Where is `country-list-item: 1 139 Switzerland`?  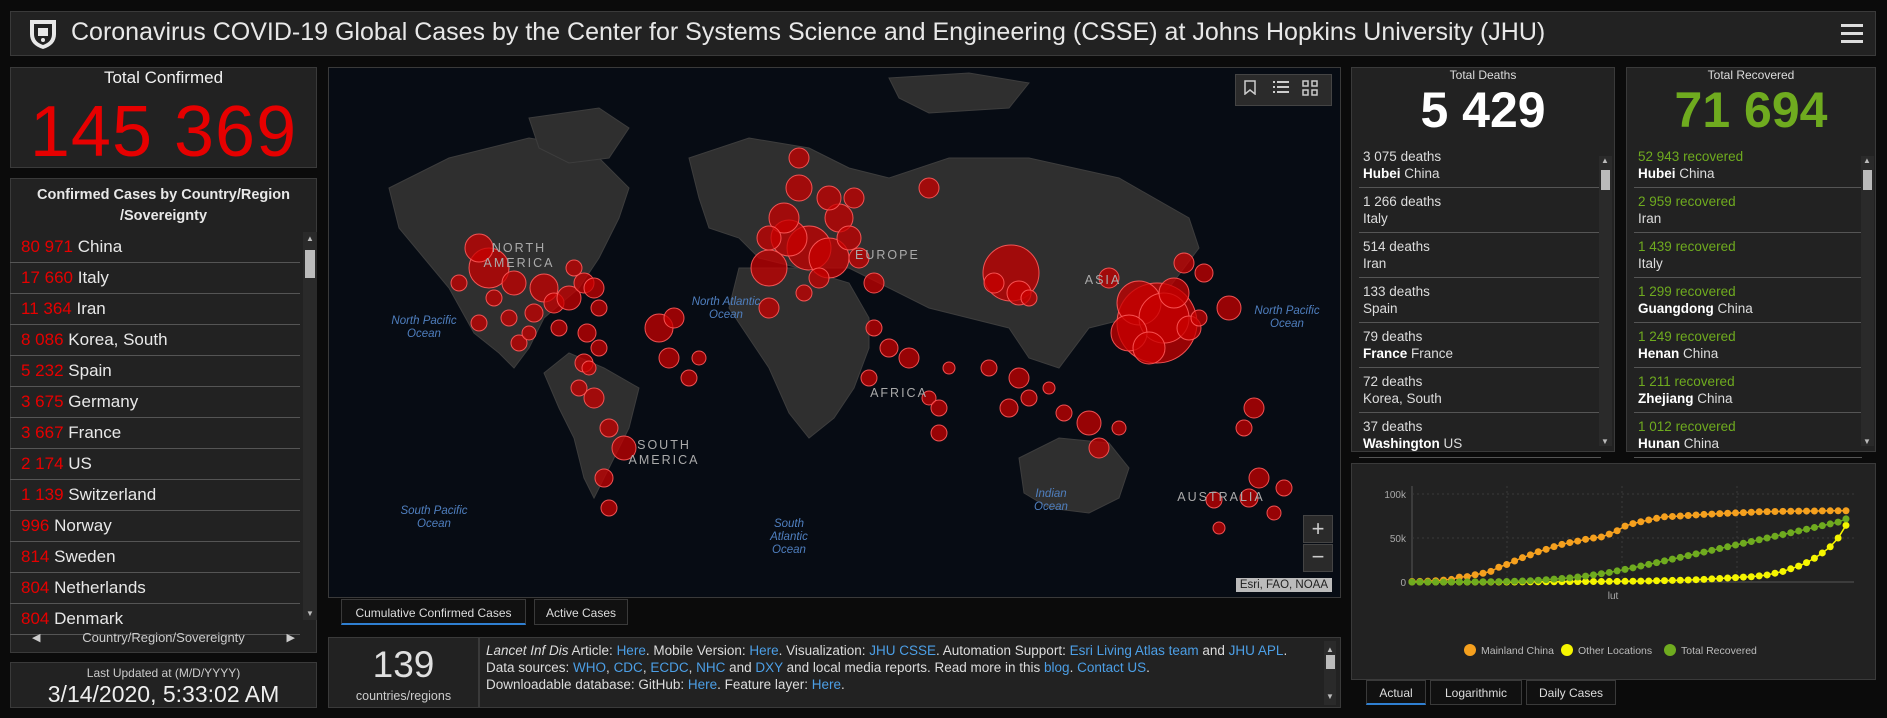
country-list-item: 1 139 Switzerland is located at coordinates (155, 495).